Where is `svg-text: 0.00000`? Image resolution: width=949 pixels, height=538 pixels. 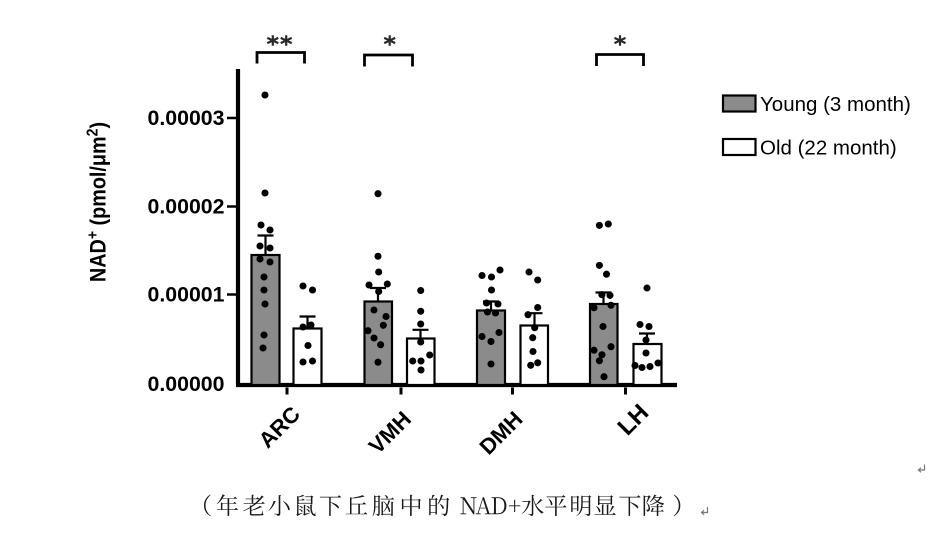 svg-text: 0.00000 is located at coordinates (186, 384).